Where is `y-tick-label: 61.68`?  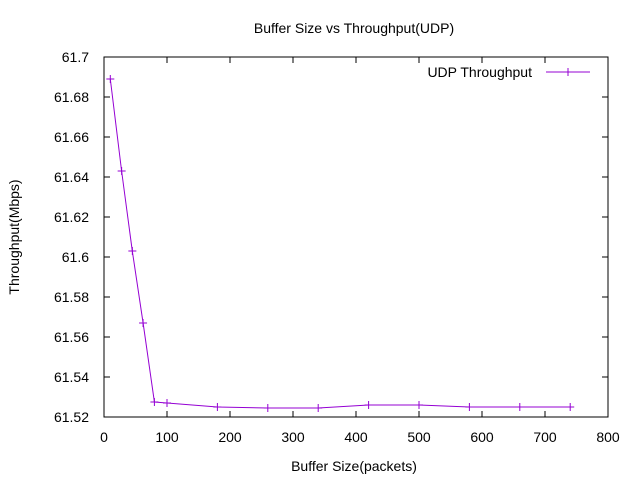
y-tick-label: 61.68 is located at coordinates (71, 97).